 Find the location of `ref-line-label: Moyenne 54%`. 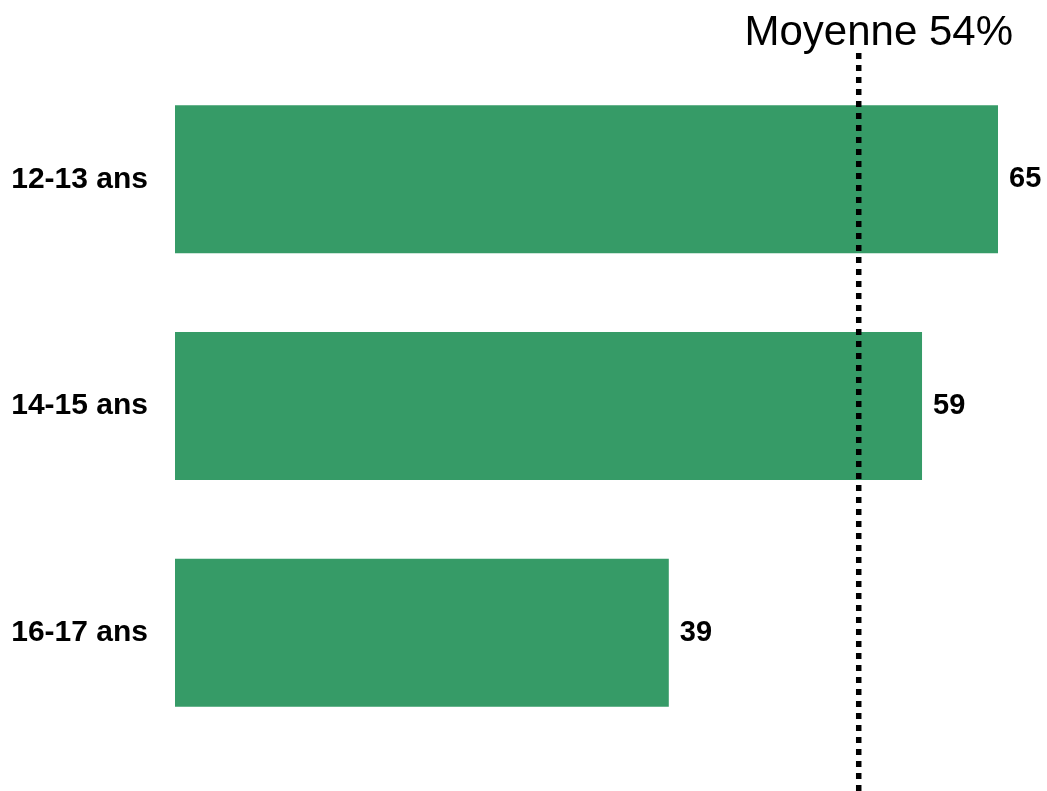

ref-line-label: Moyenne 54% is located at coordinates (878, 30).